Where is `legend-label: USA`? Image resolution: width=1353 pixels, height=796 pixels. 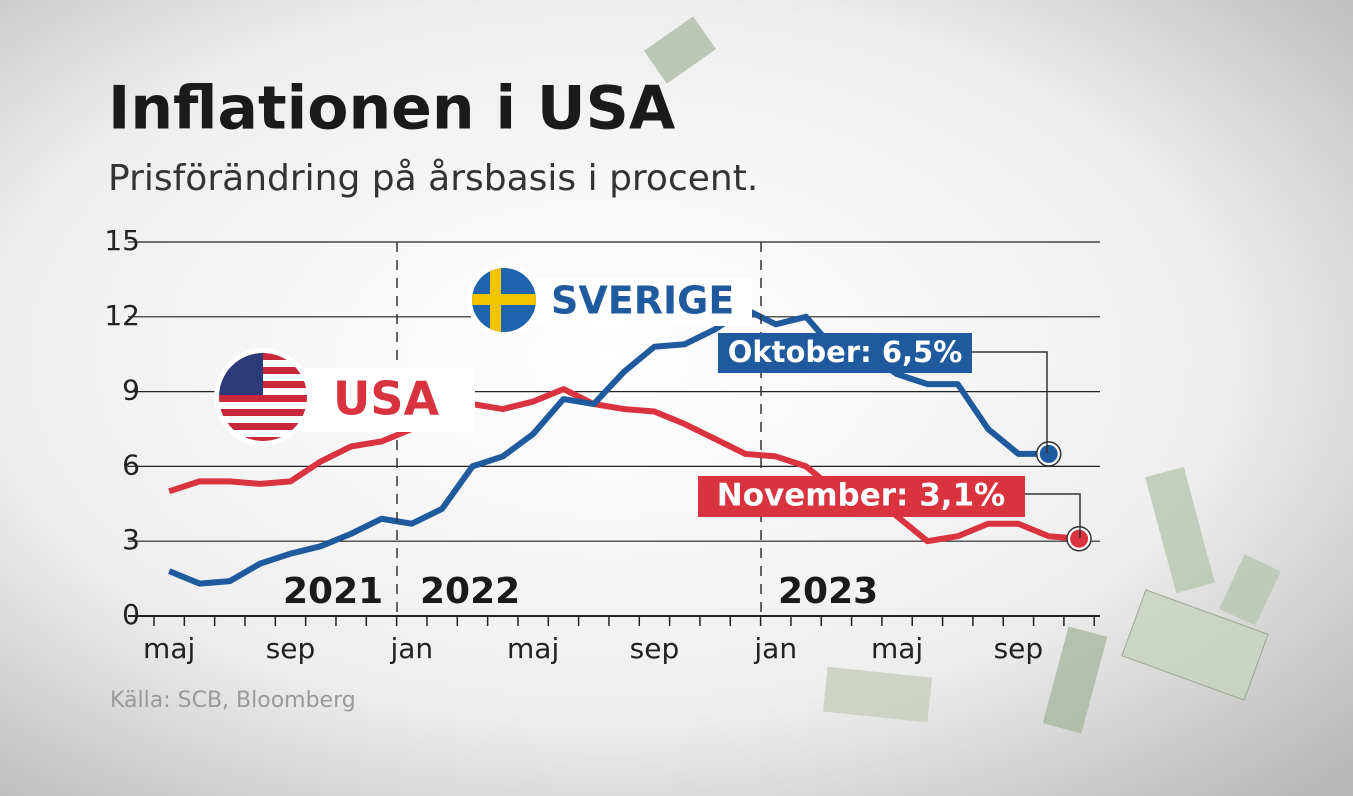 legend-label: USA is located at coordinates (386, 399).